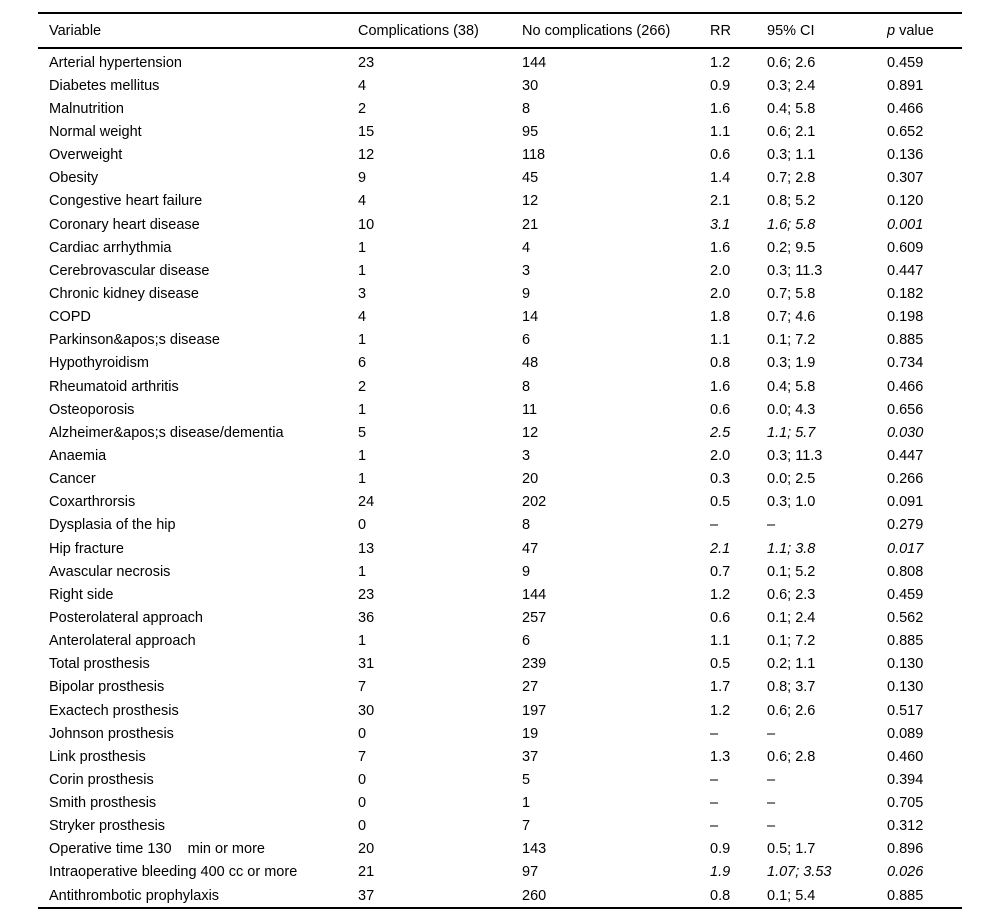  What do you see at coordinates (500, 779) in the screenshot?
I see `table-row: Corin prosthesis 0 5 – – 0.394` at bounding box center [500, 779].